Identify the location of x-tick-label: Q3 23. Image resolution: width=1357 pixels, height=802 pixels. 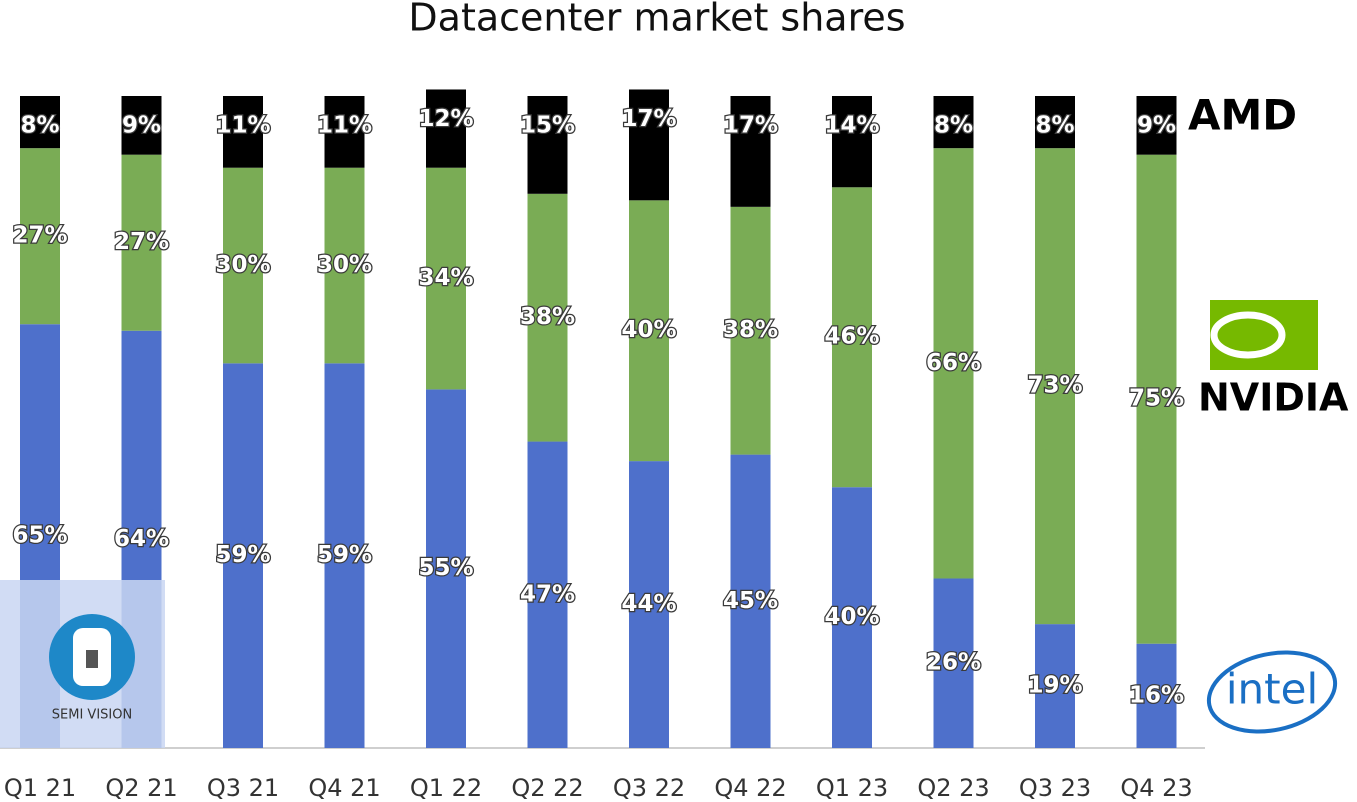
(1055, 788).